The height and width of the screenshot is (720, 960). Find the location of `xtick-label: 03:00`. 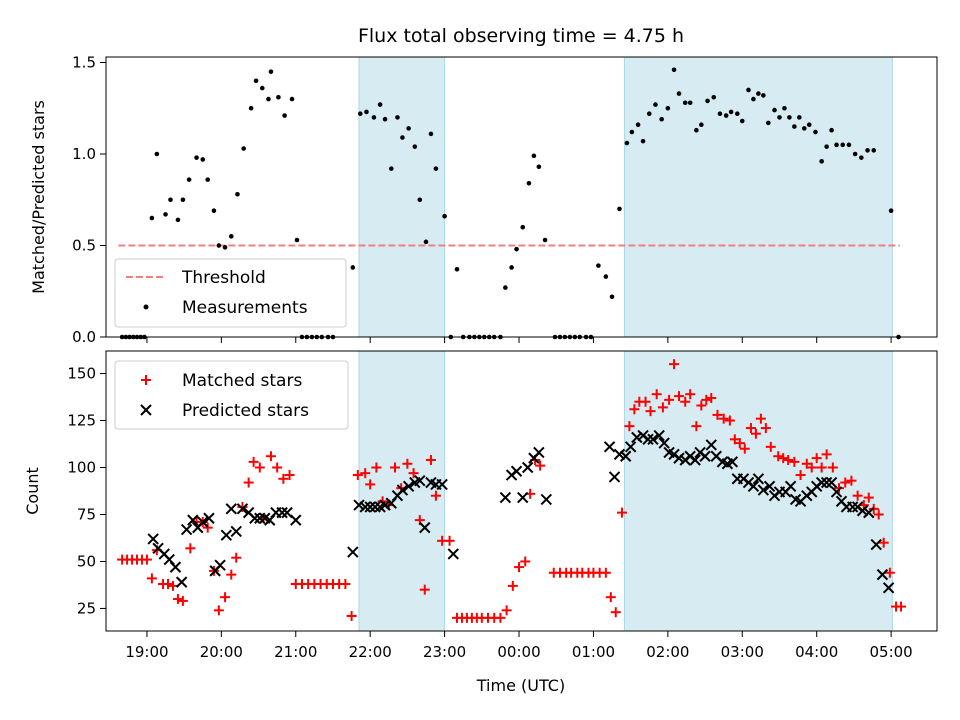

xtick-label: 03:00 is located at coordinates (742, 652).